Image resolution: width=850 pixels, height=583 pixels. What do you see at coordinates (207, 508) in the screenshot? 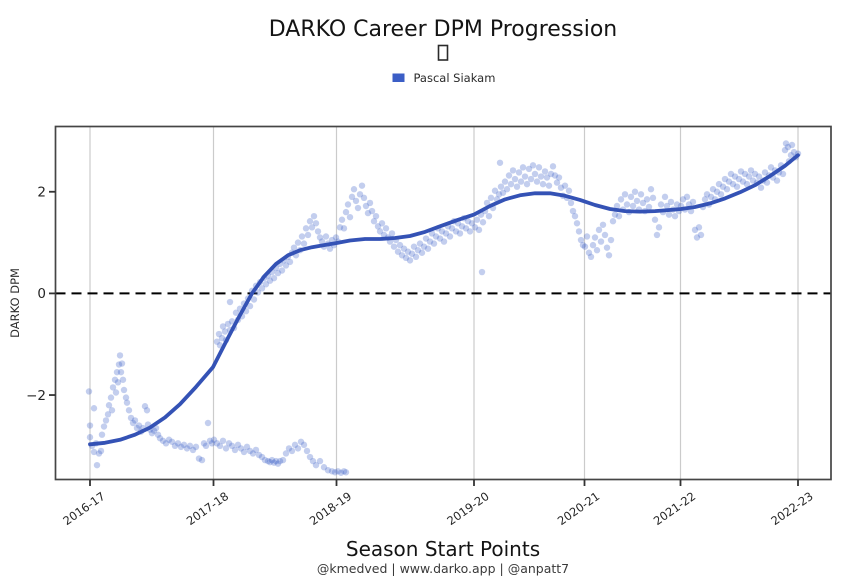
I see `x-tick-label: 2017-18` at bounding box center [207, 508].